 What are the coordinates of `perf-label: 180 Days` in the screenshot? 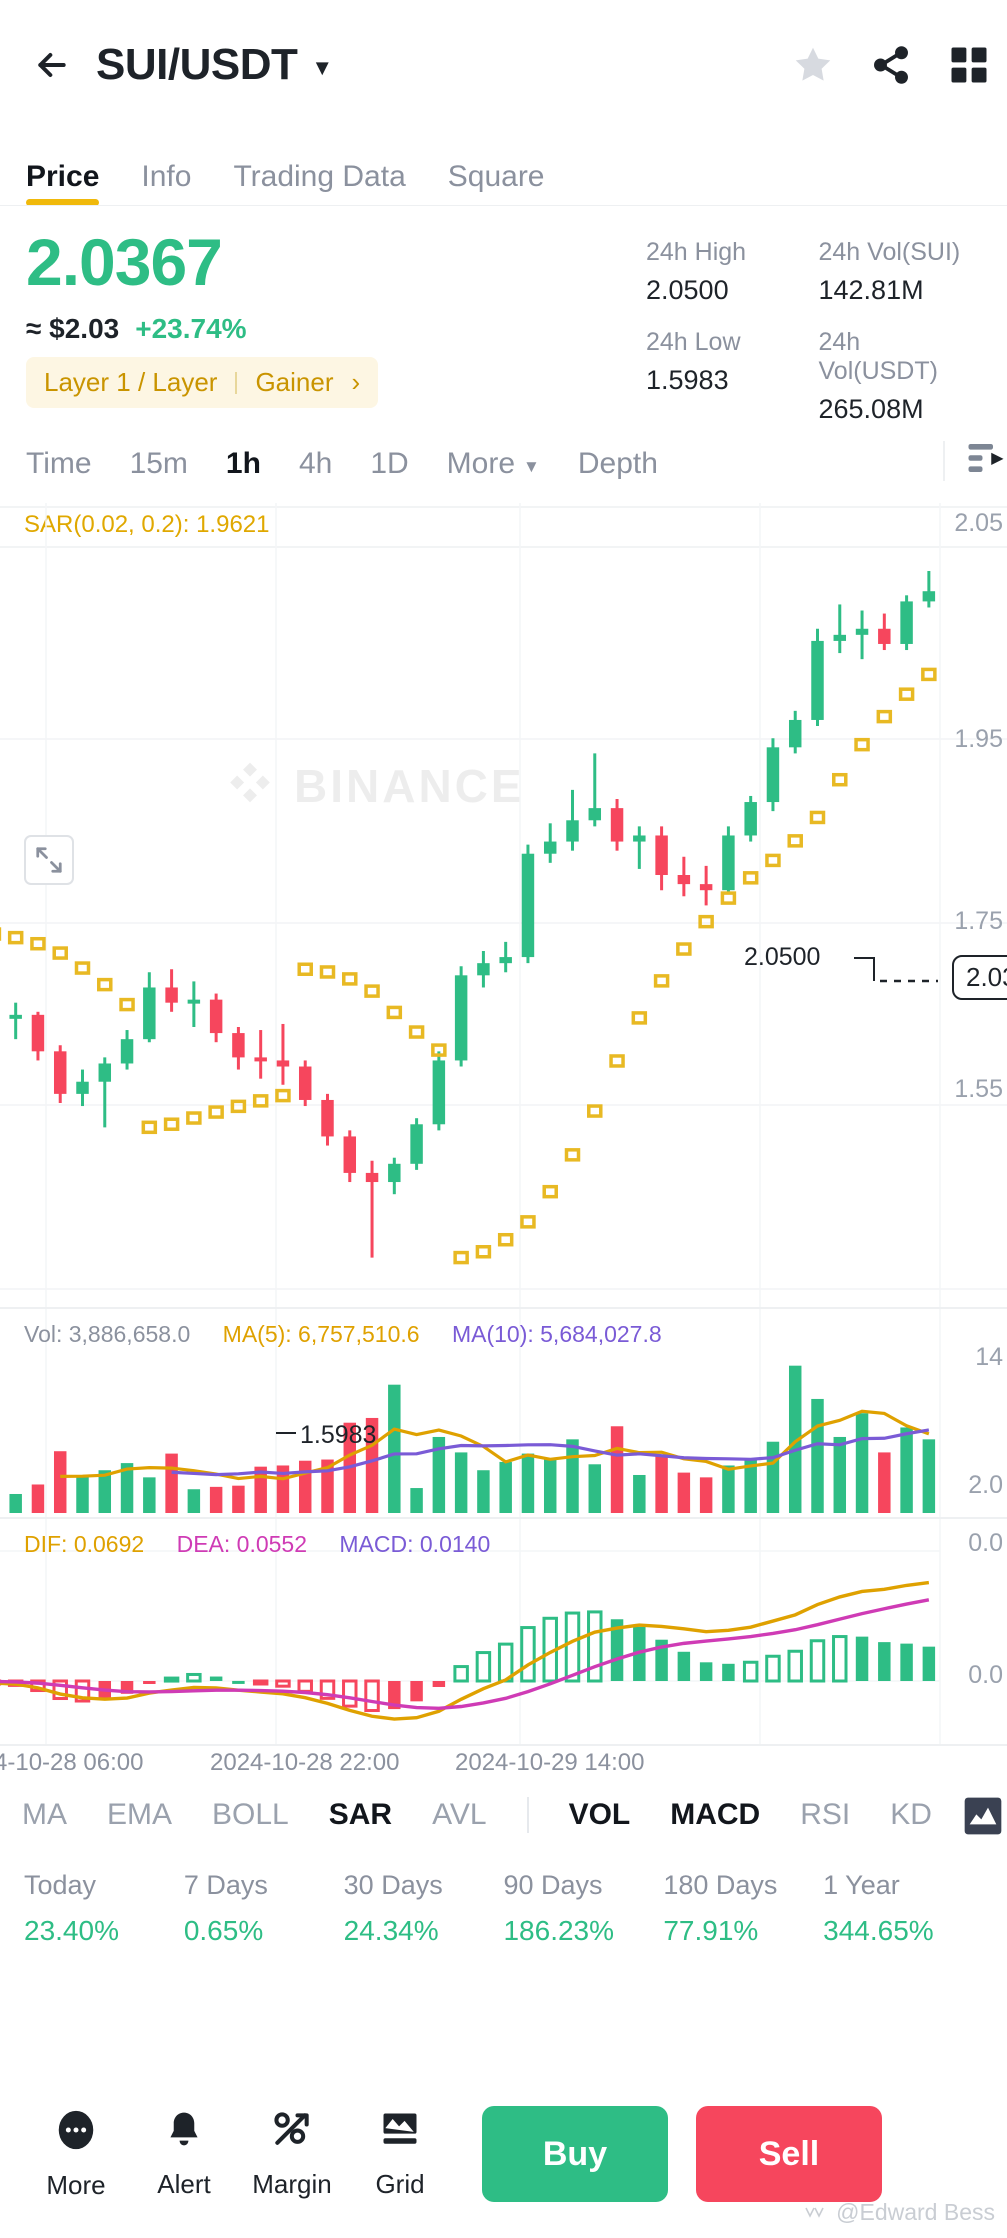 It's located at (720, 1885).